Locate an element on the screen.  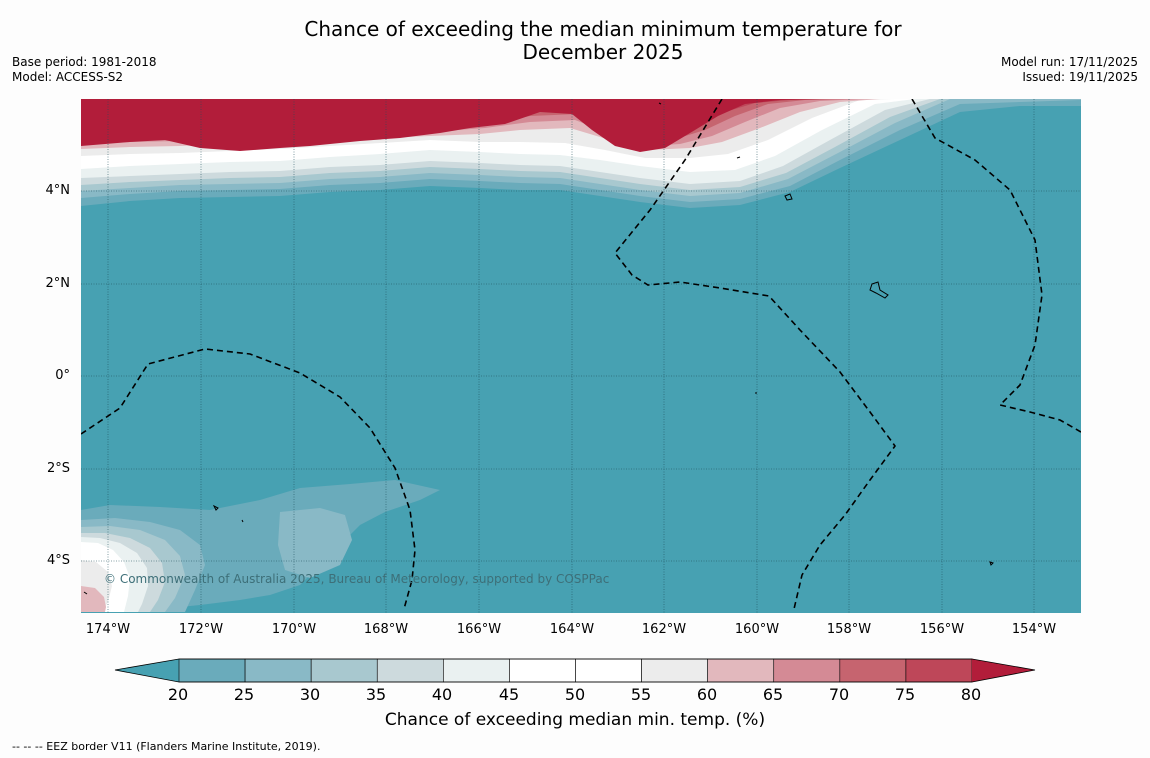
lon-label: 174°W is located at coordinates (108, 629).